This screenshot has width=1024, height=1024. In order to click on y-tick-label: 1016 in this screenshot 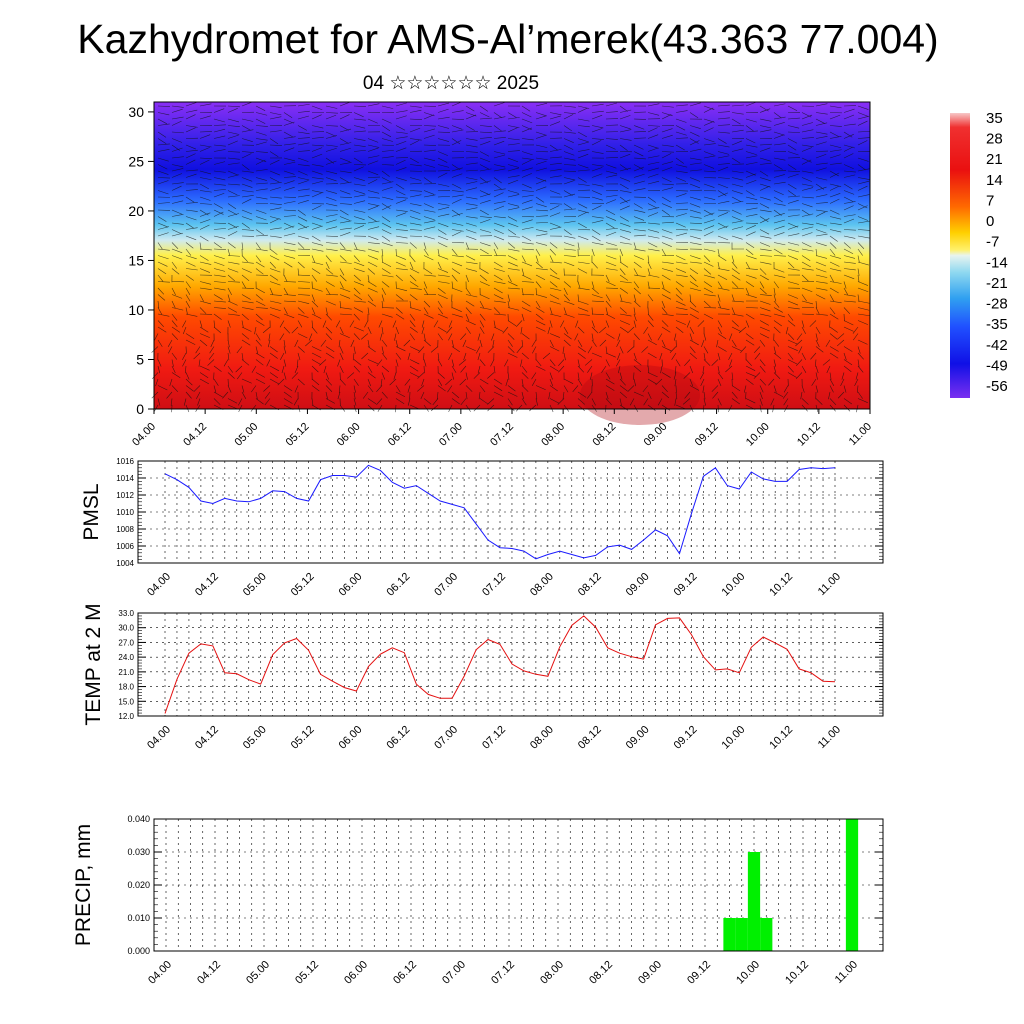, I will do `click(125, 461)`.